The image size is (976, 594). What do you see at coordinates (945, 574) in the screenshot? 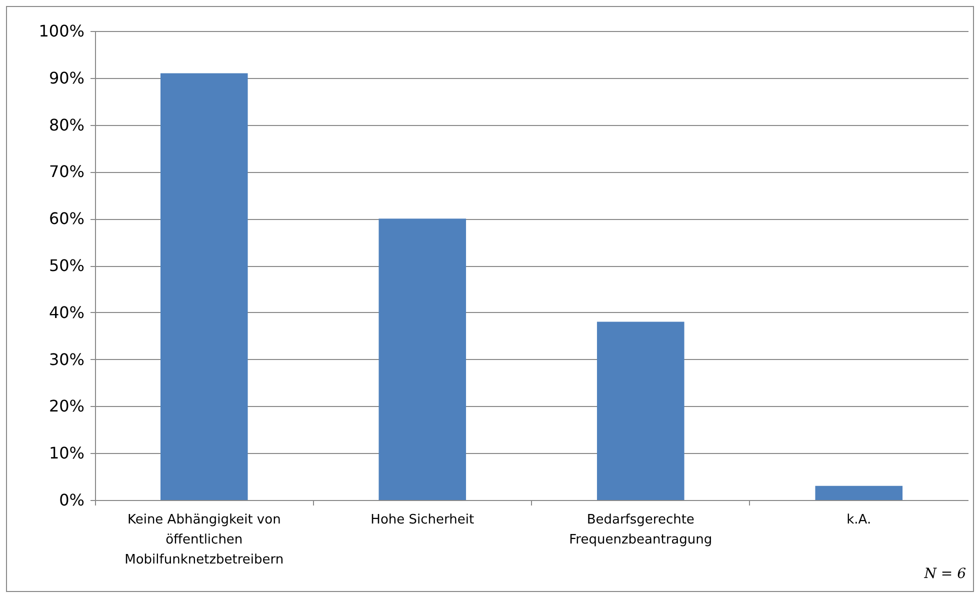
I see `text: N = 6` at bounding box center [945, 574].